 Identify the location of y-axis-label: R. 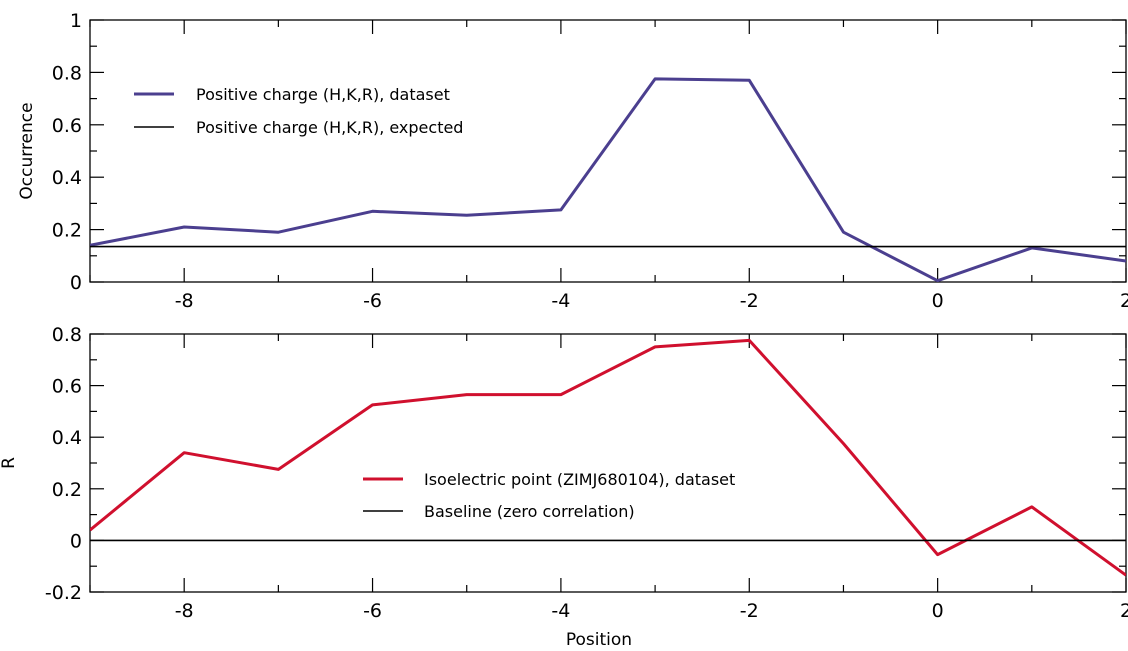
(9, 463).